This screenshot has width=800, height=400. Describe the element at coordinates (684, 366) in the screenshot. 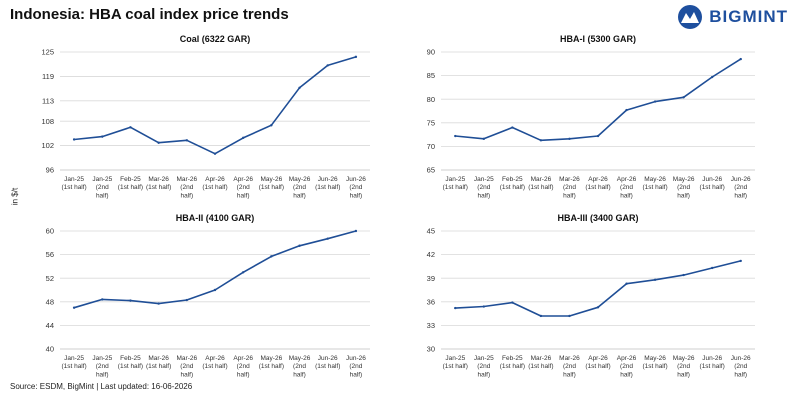

I see `chart-3-x-tick: May-26 (2nd half)` at that location.